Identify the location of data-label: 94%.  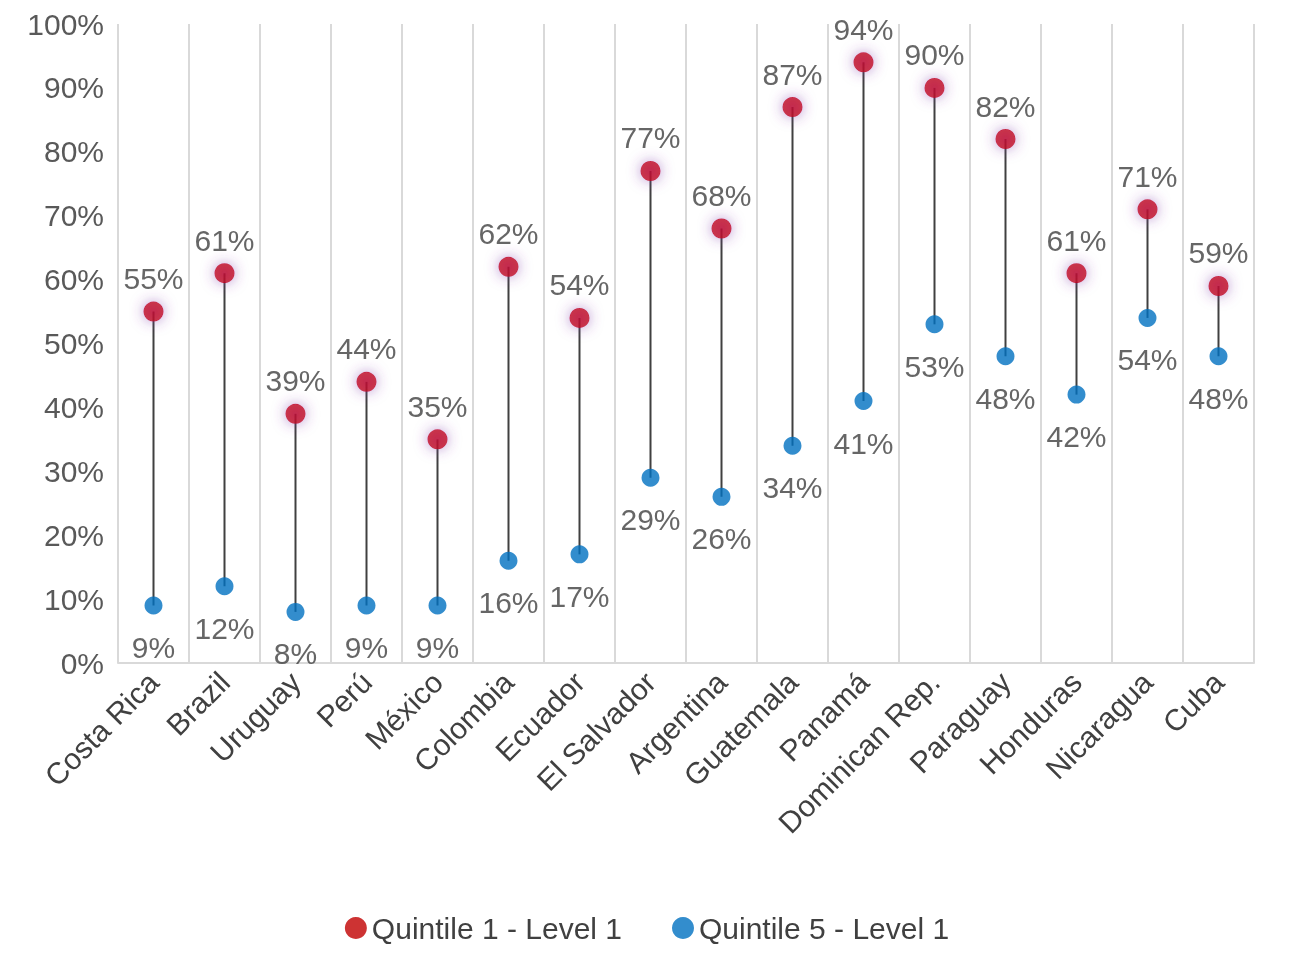
(863, 29).